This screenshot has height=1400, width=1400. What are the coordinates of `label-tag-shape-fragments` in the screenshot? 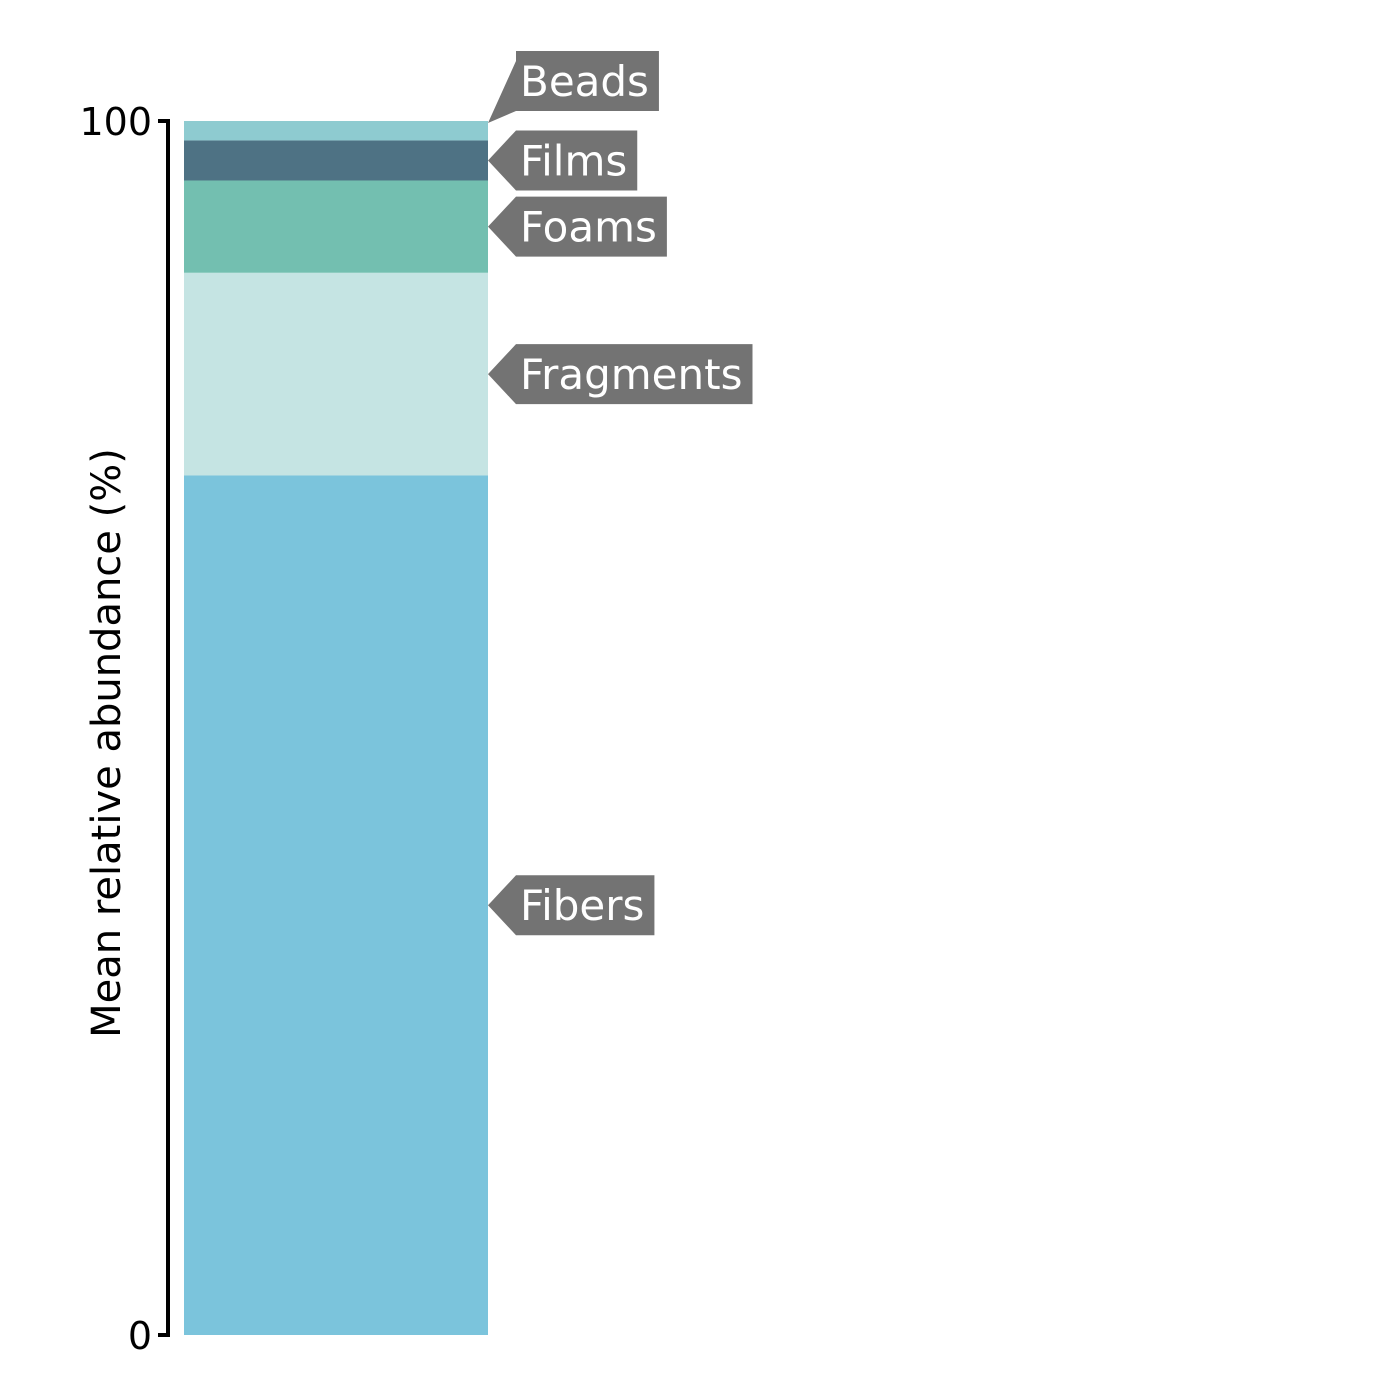 It's located at (620, 374).